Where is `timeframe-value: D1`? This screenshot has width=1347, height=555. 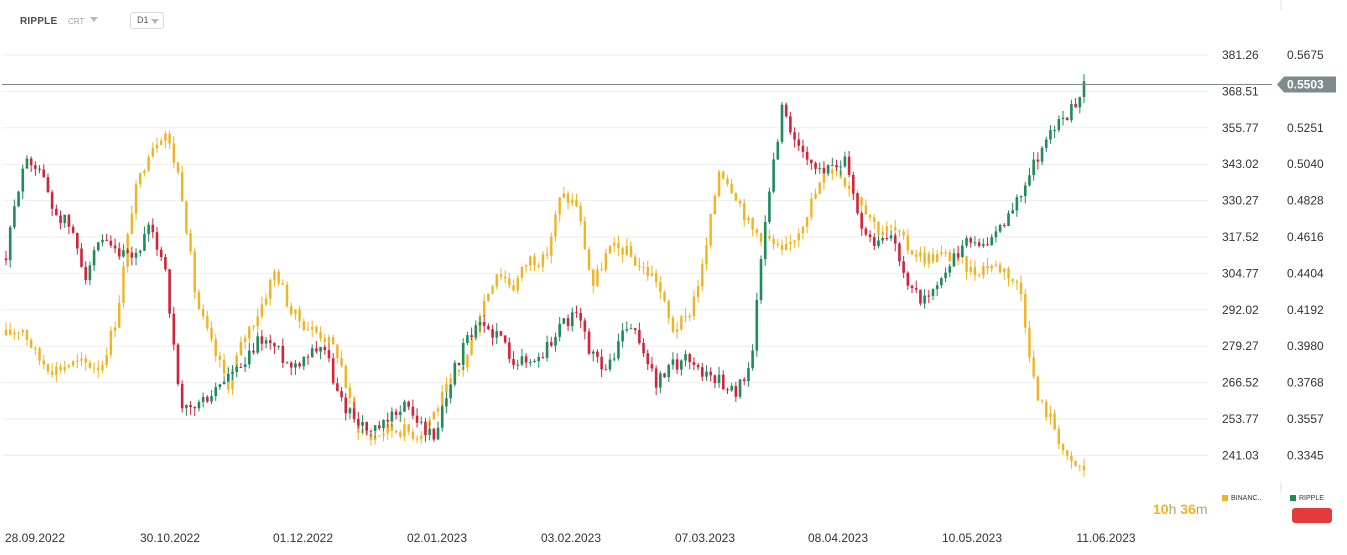
timeframe-value: D1 is located at coordinates (143, 20).